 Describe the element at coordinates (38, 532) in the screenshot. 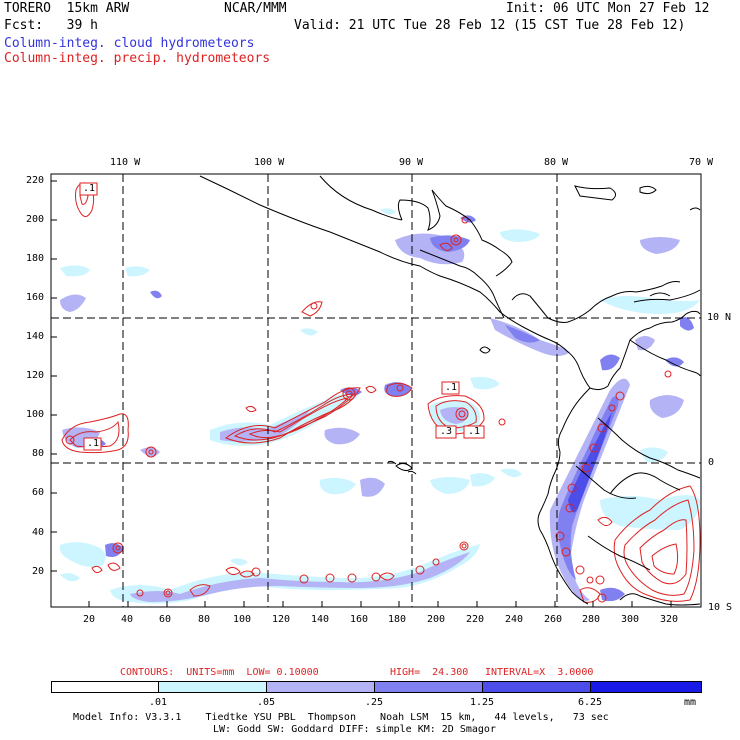

I see `grid-y-40: 40` at that location.